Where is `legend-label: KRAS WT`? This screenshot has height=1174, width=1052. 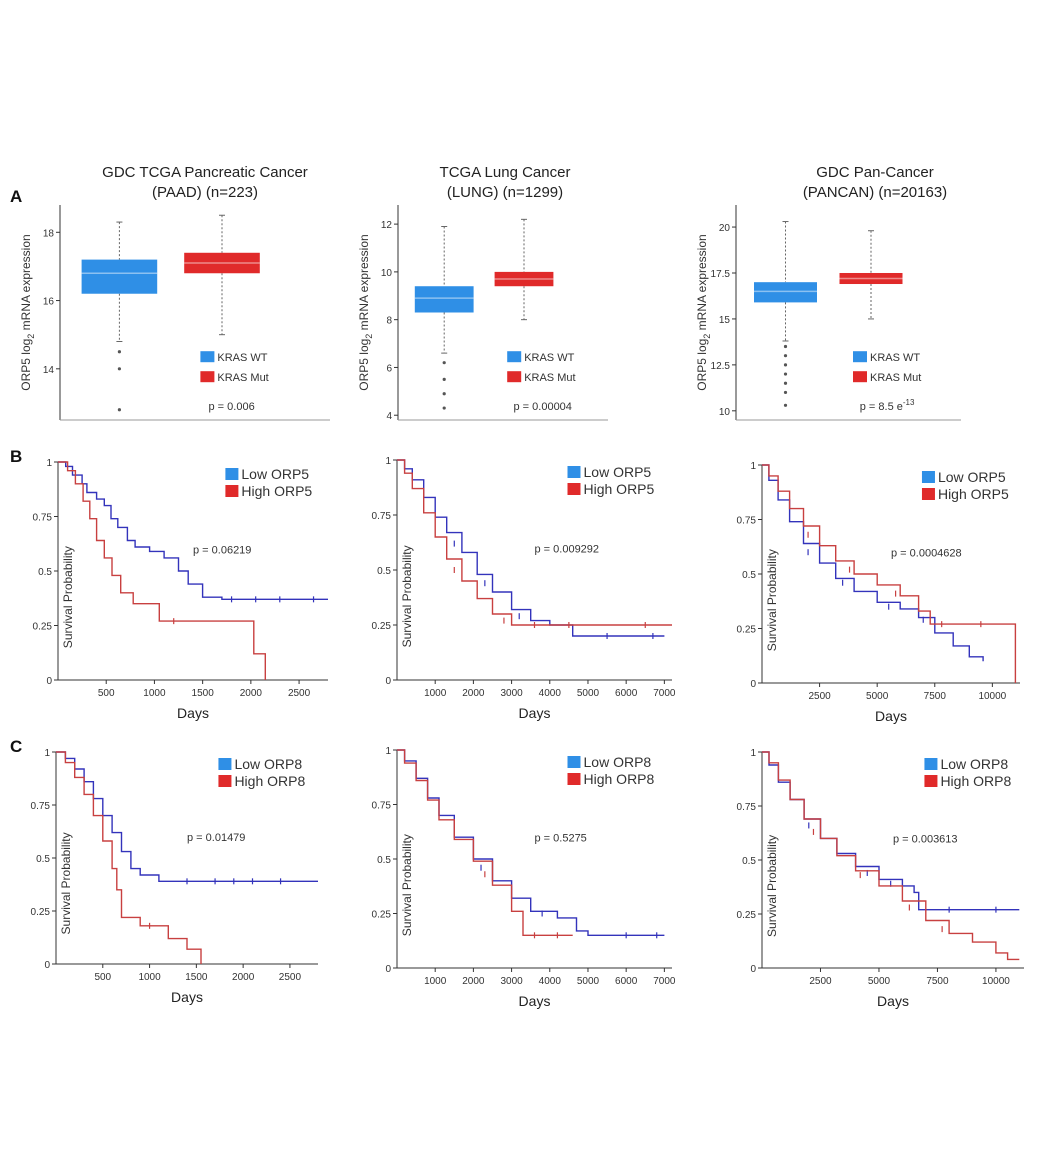 legend-label: KRAS WT is located at coordinates (242, 358).